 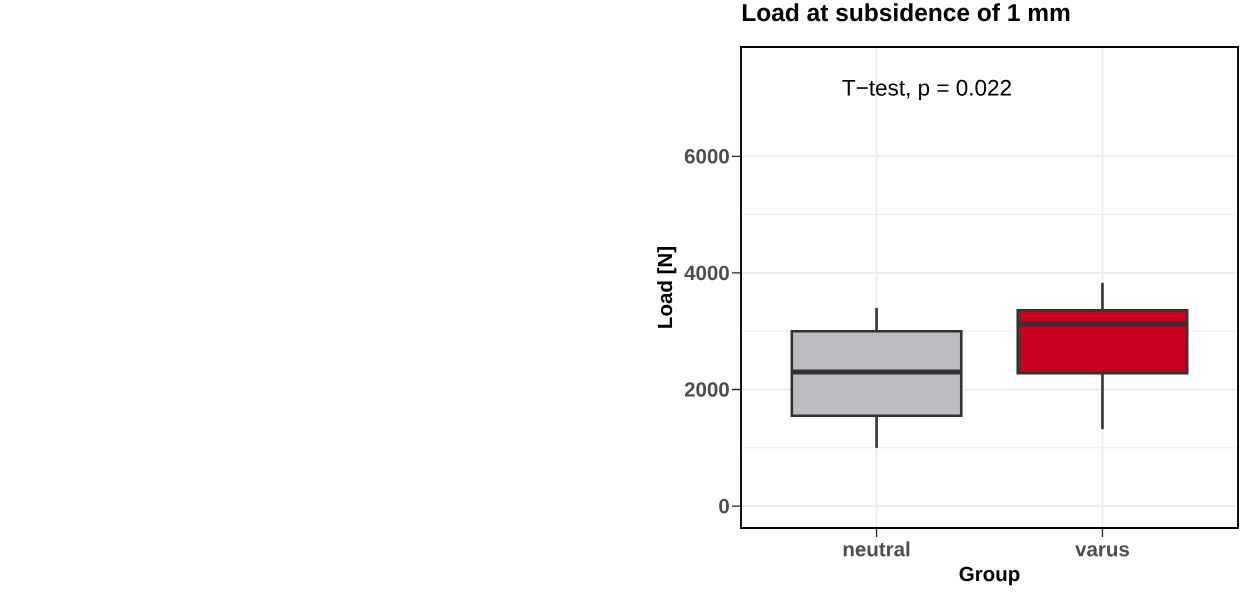 What do you see at coordinates (706, 389) in the screenshot?
I see `y-tick-label: 2000` at bounding box center [706, 389].